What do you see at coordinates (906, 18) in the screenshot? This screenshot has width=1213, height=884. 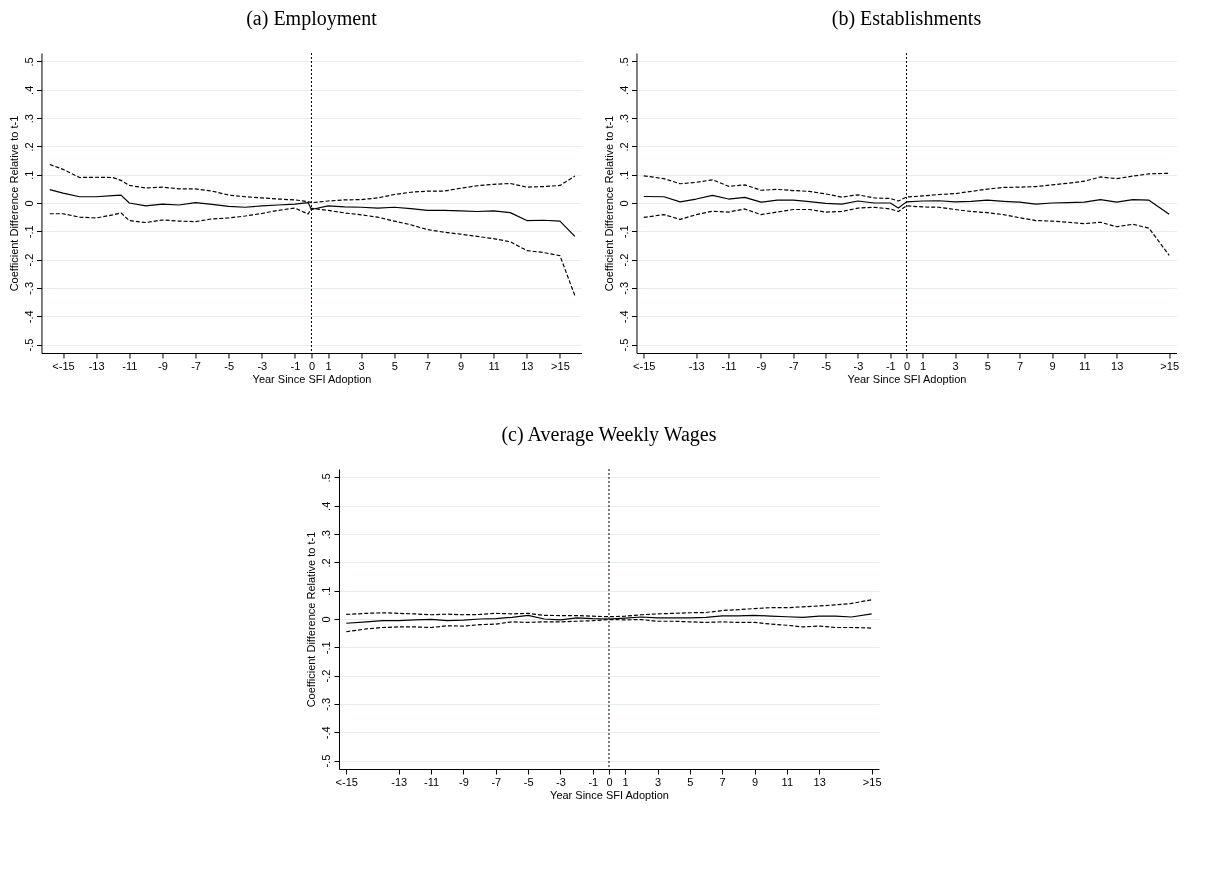 I see `chart-title: (b) Establishments` at bounding box center [906, 18].